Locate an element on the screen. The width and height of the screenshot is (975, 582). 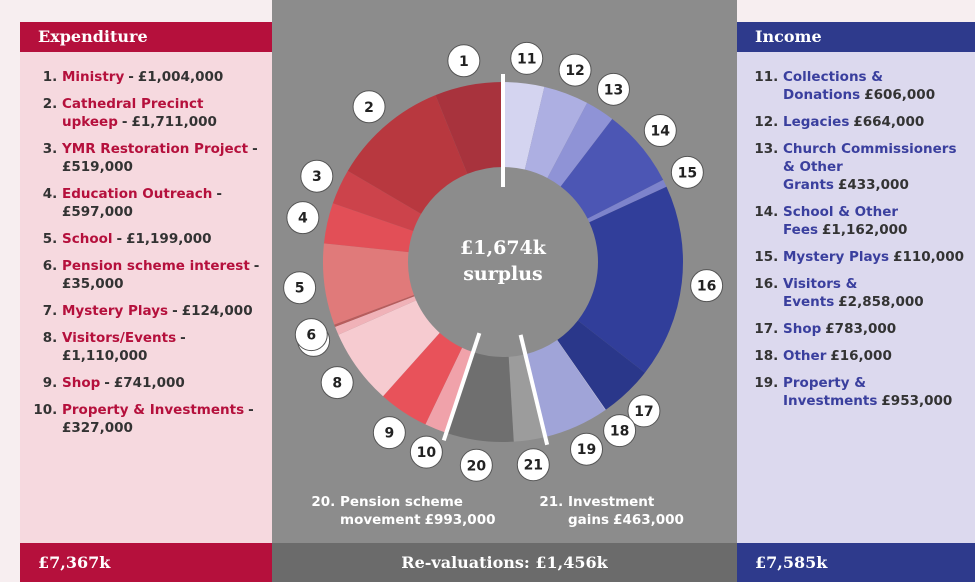
item-value: £606,000 is located at coordinates (900, 95).